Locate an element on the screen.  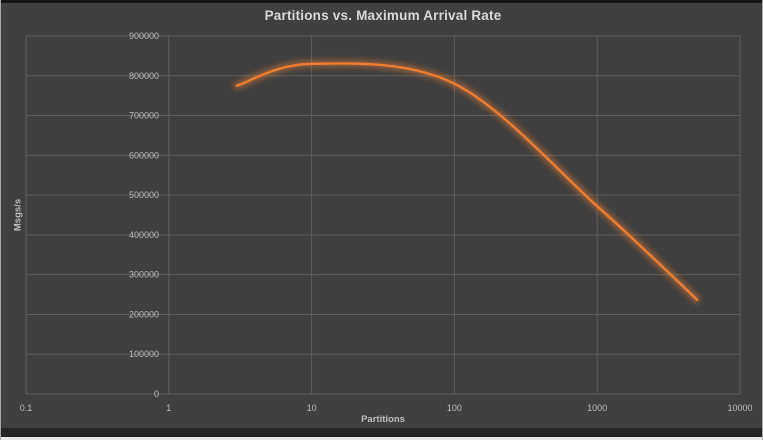
y-tick-label: 700000 is located at coordinates (144, 116).